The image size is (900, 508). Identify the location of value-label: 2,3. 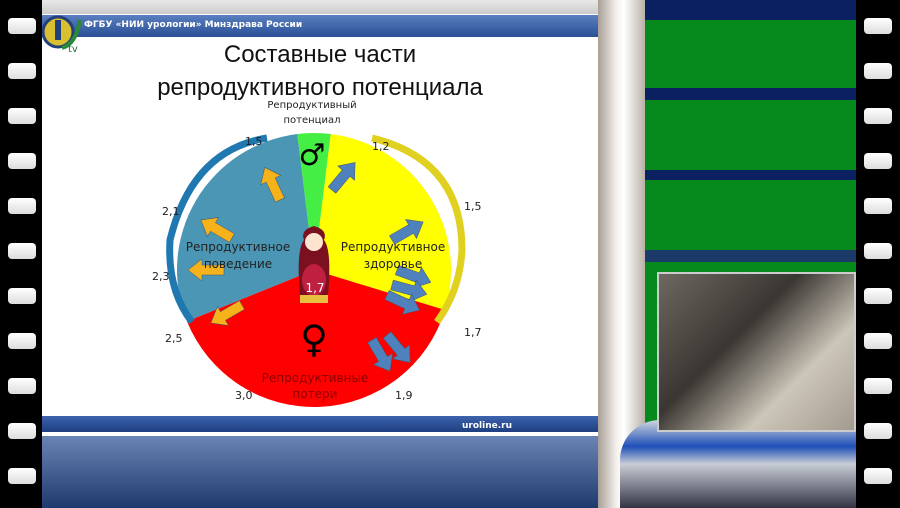
(161, 276).